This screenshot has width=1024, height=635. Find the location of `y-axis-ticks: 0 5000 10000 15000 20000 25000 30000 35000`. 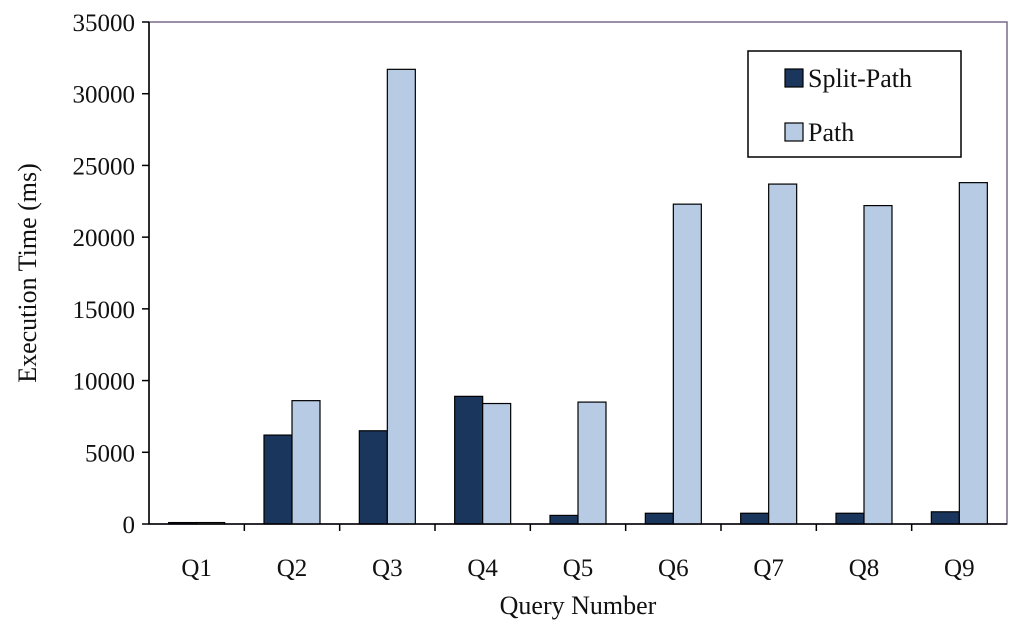

y-axis-ticks: 0 5000 10000 15000 20000 25000 30000 35000 is located at coordinates (111, 274).